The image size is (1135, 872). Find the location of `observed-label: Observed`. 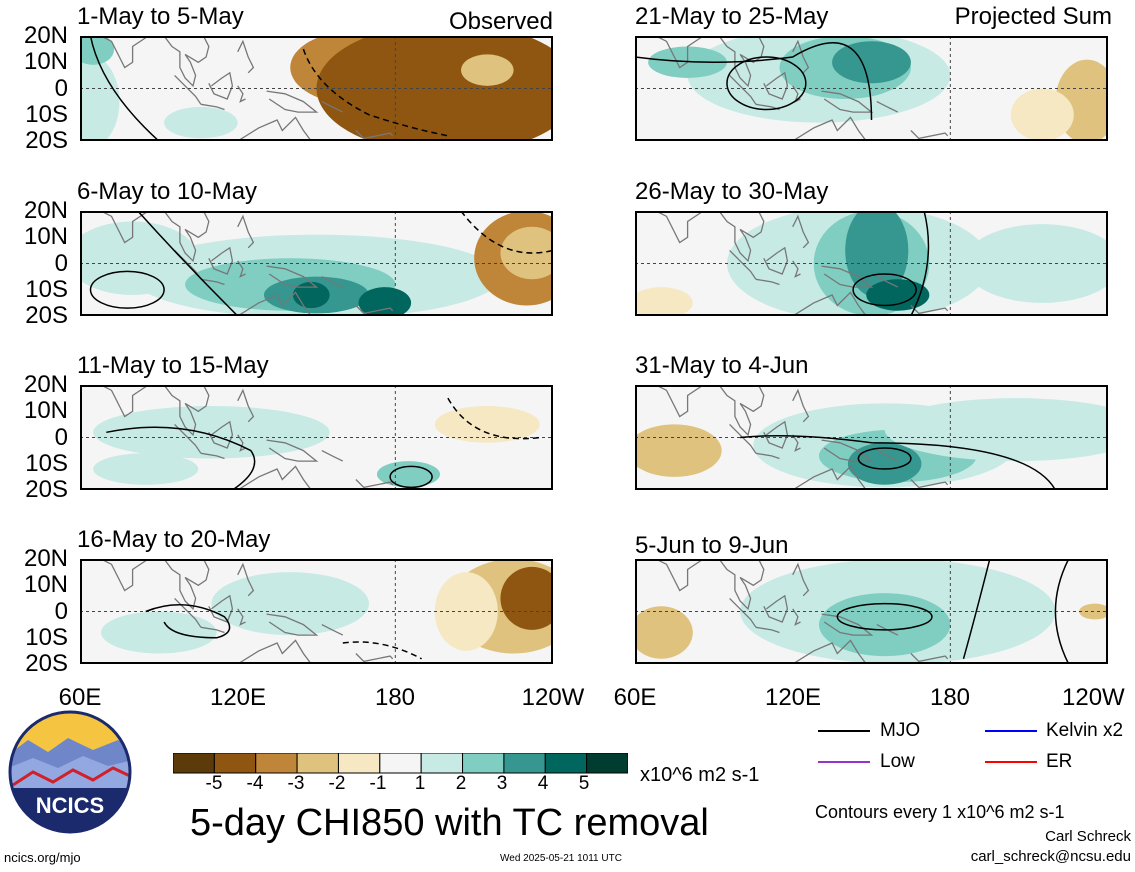

observed-label: Observed is located at coordinates (500, 21).